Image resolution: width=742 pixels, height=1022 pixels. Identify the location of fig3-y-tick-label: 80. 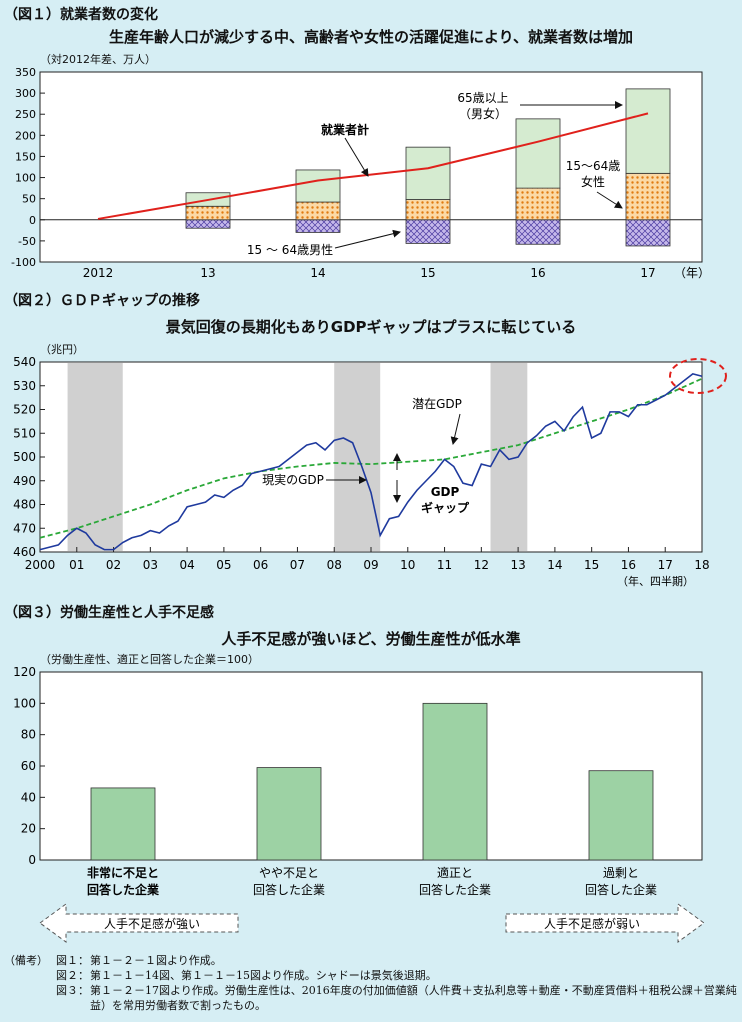
(28, 735).